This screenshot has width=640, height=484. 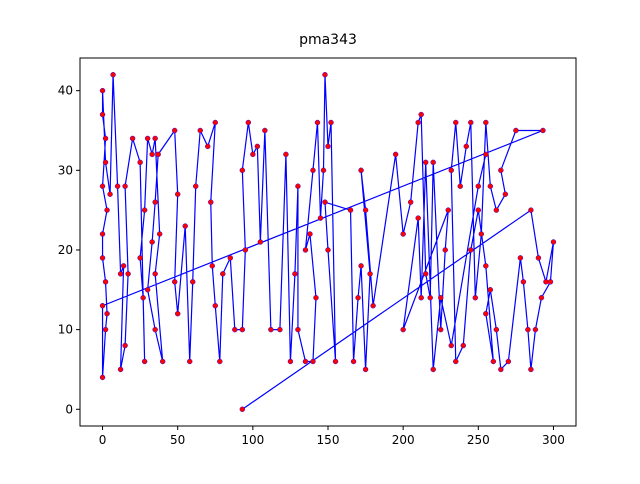 What do you see at coordinates (478, 440) in the screenshot?
I see `x-tick-label: 250` at bounding box center [478, 440].